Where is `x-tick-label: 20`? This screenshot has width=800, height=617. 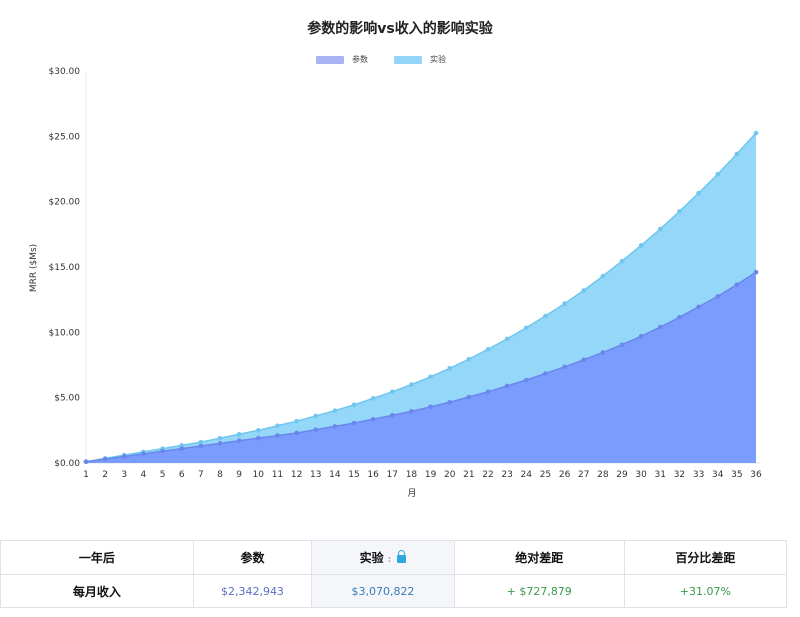
x-tick-label: 20 is located at coordinates (450, 475).